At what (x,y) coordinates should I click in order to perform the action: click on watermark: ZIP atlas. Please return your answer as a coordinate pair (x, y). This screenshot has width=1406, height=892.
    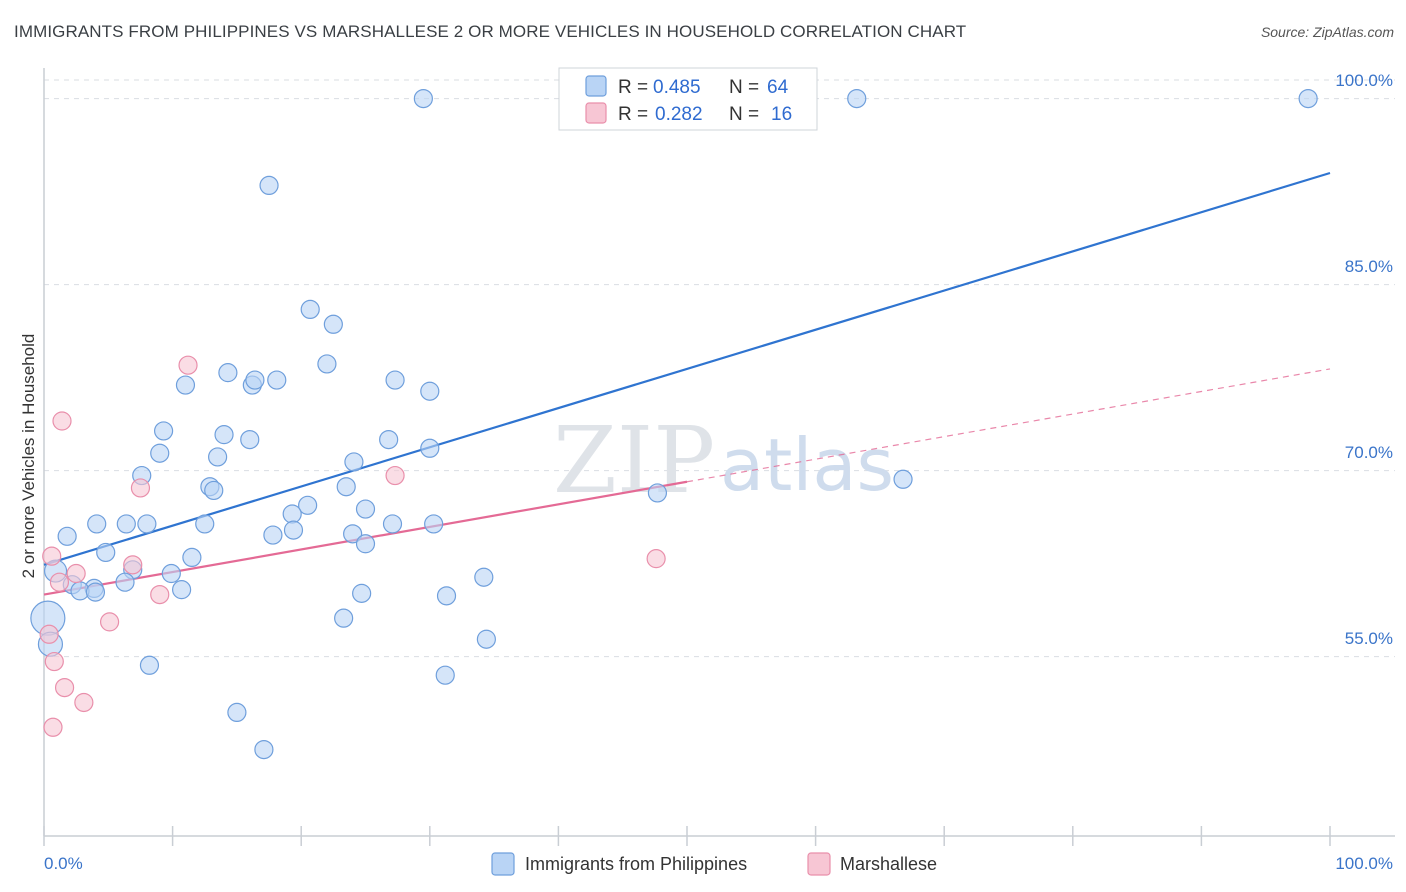
    Looking at the image, I should click on (723, 460).